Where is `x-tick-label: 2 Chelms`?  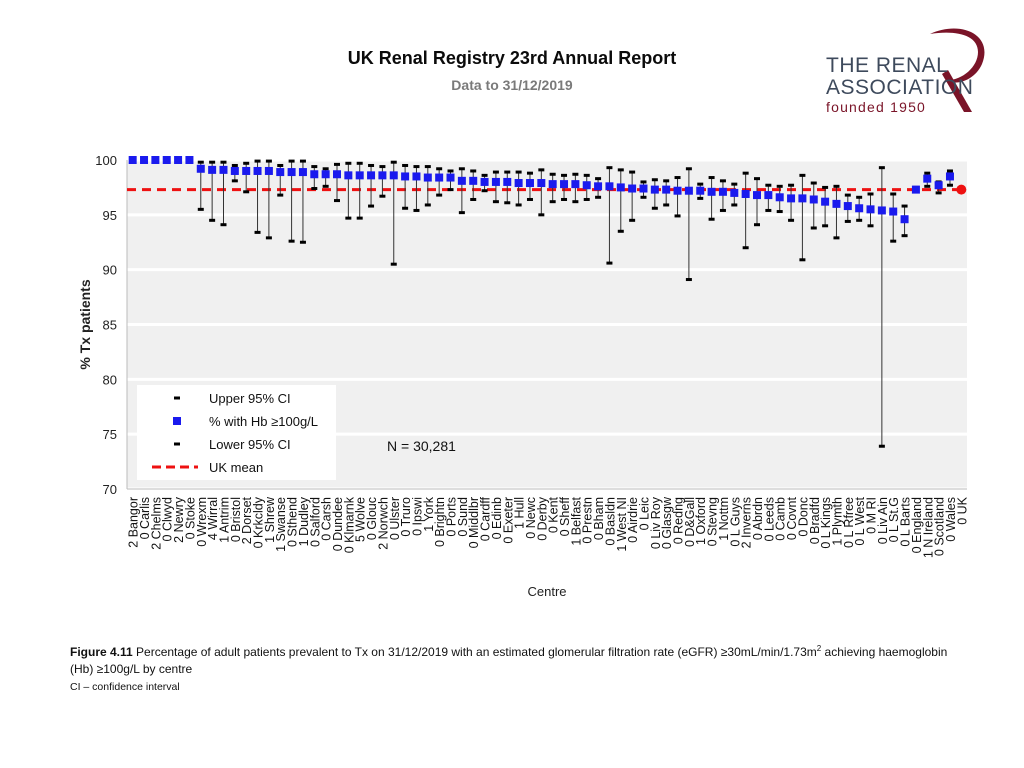 x-tick-label: 2 Chelms is located at coordinates (156, 523).